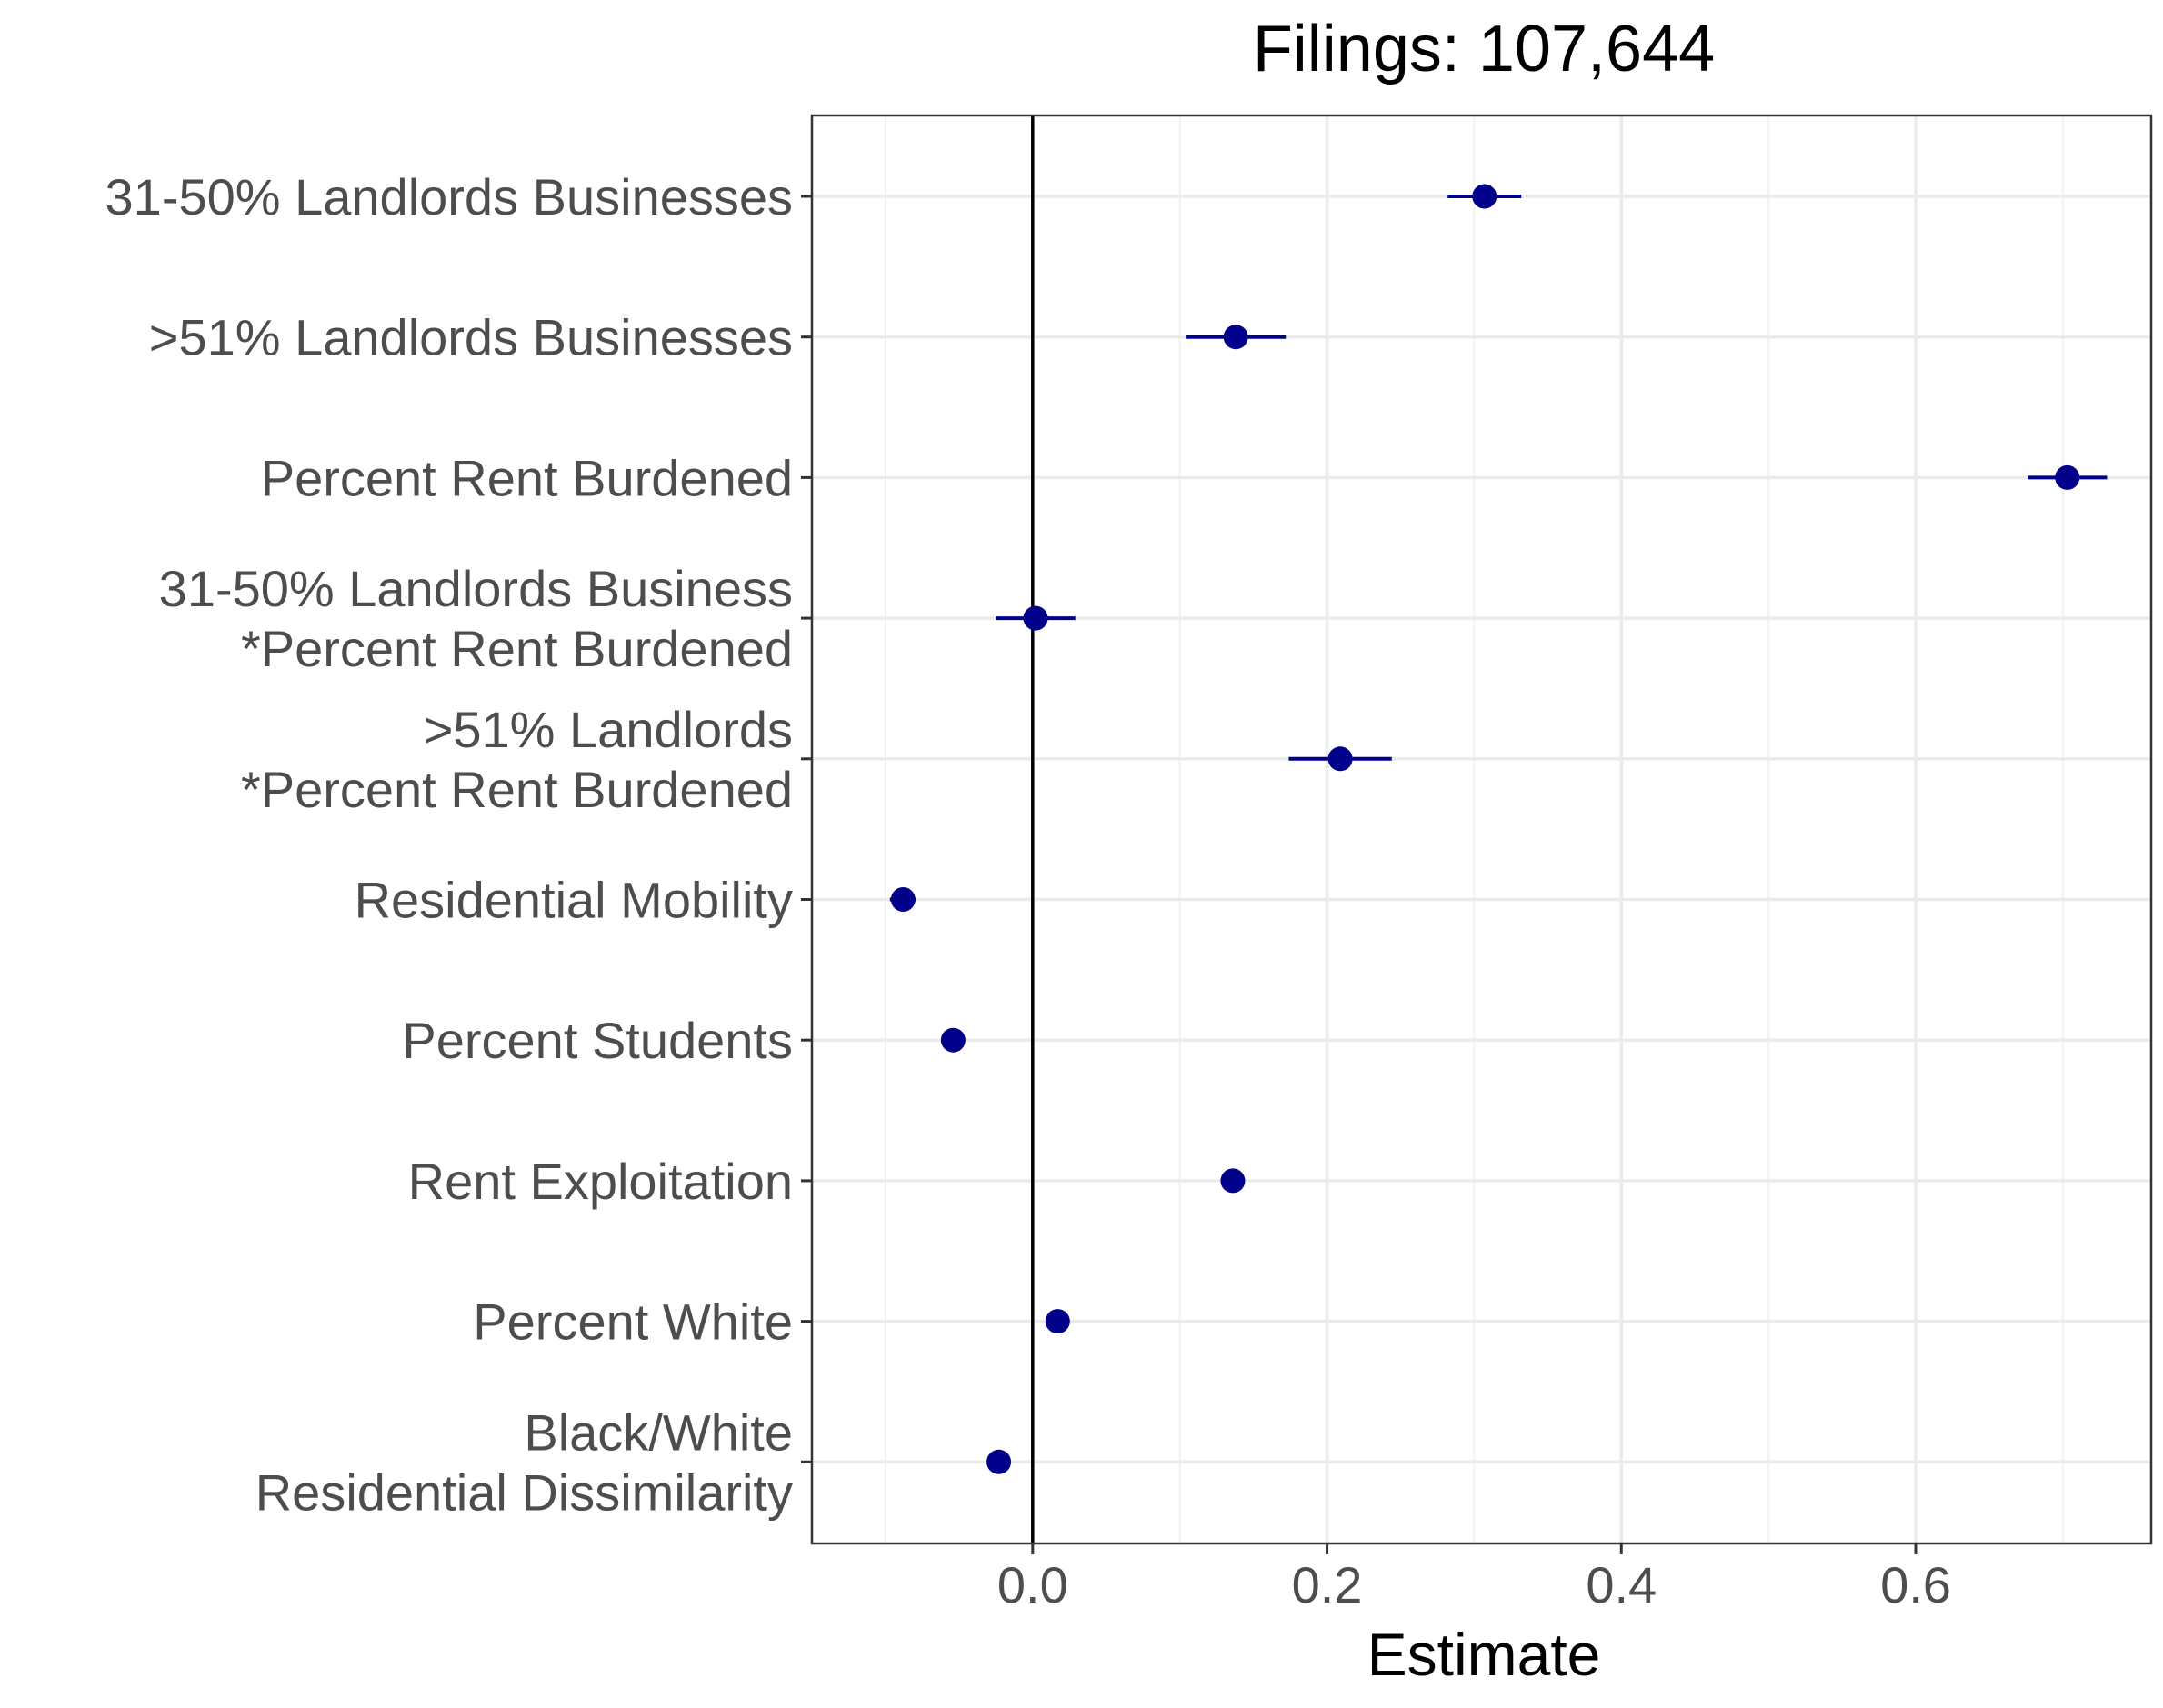 This screenshot has width=2163, height=1708. I want to click on y-tick-label-line: Residential Mobility, so click(574, 900).